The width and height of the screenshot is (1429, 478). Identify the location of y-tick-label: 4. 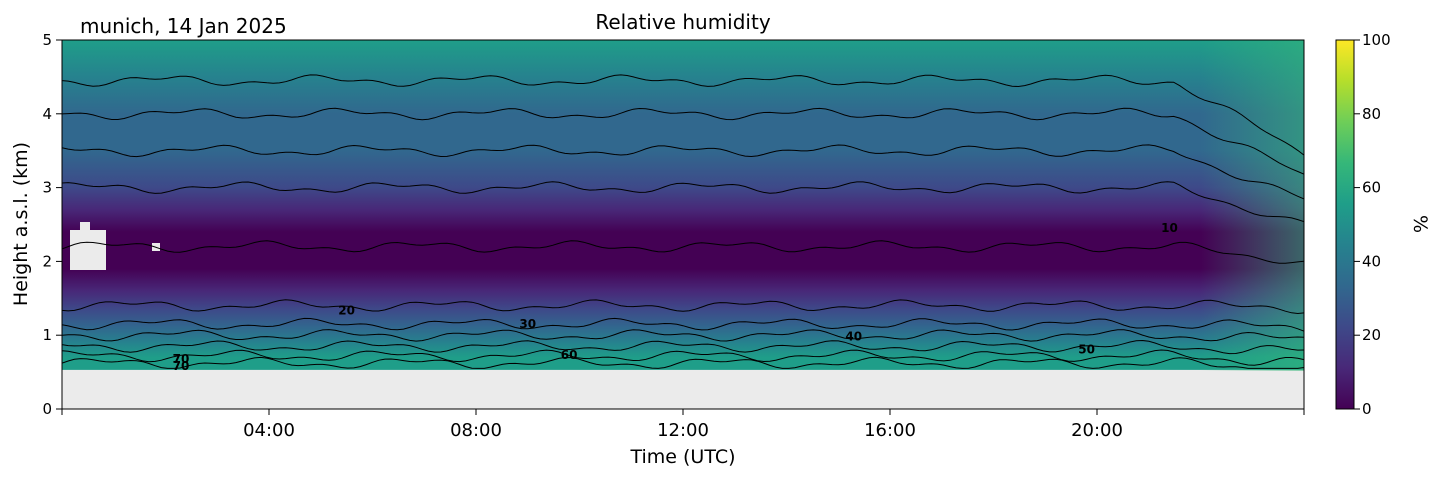
(47, 114).